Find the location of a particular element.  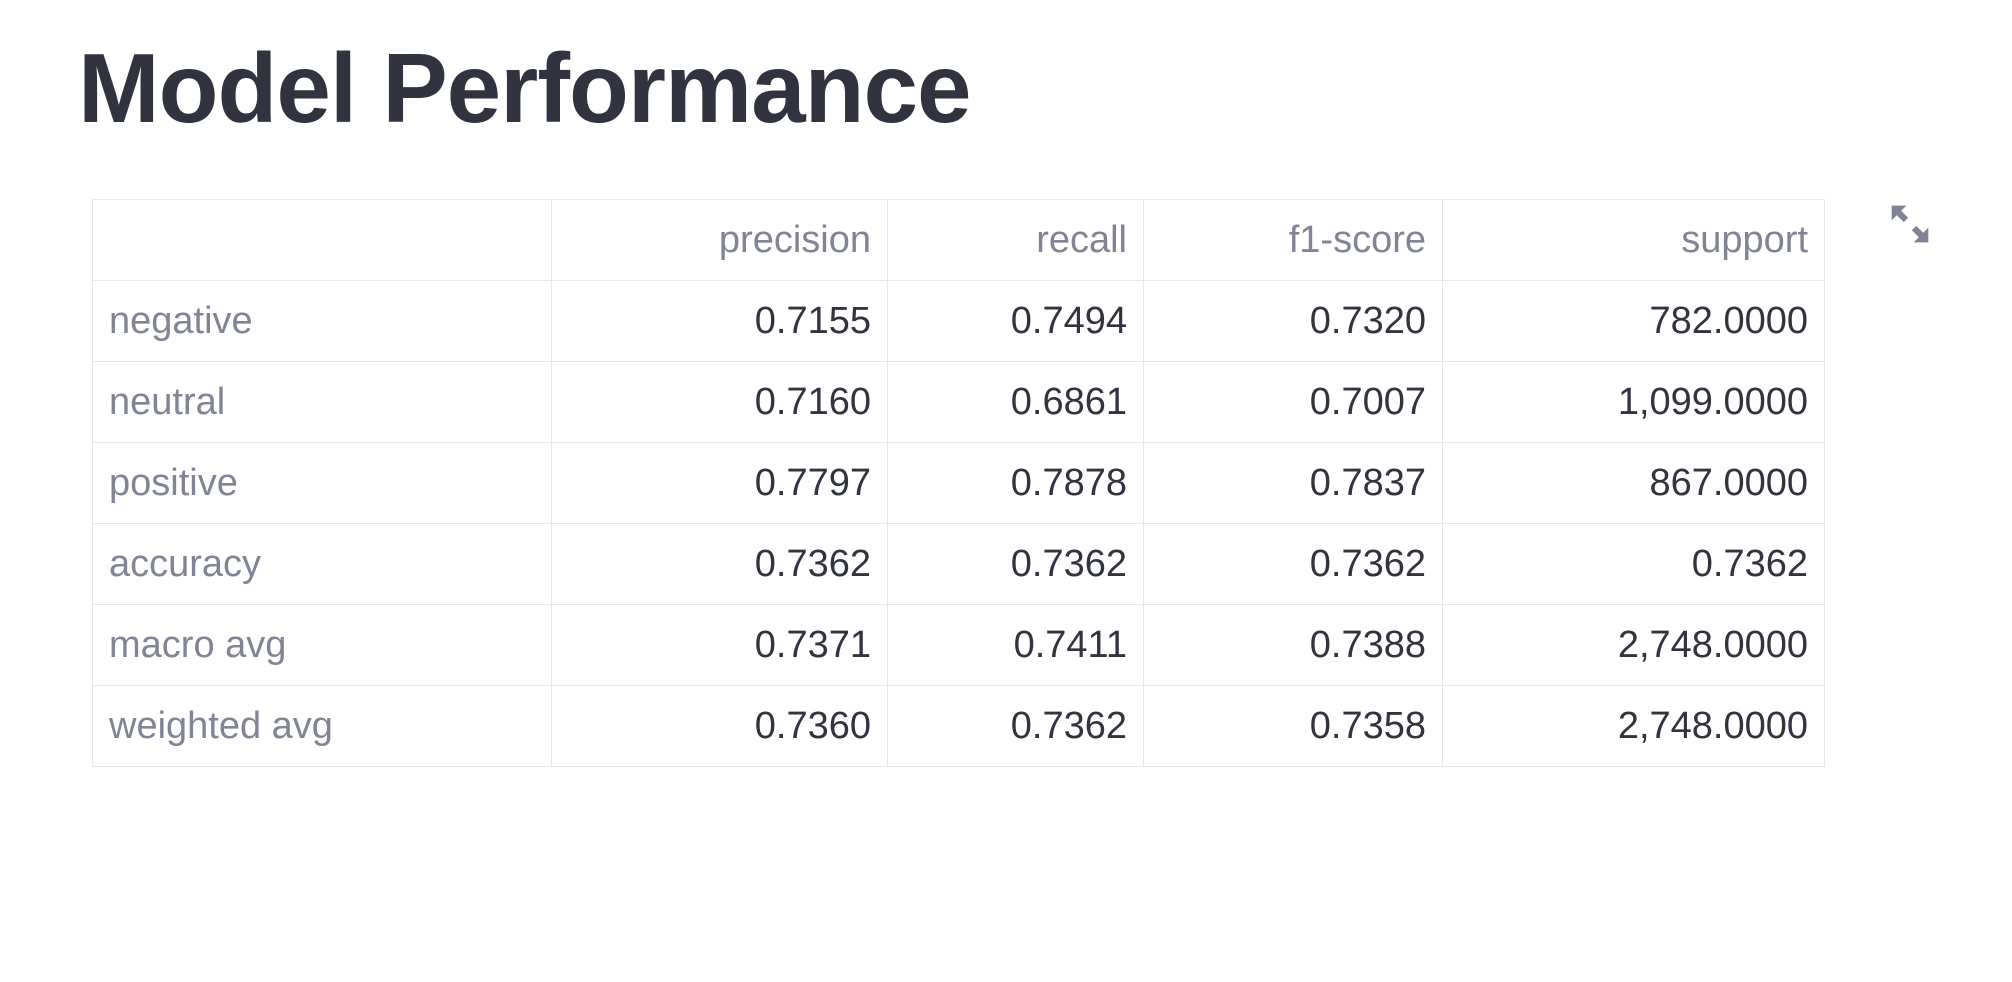

recall-cell: 0.6861 is located at coordinates (1015, 402).